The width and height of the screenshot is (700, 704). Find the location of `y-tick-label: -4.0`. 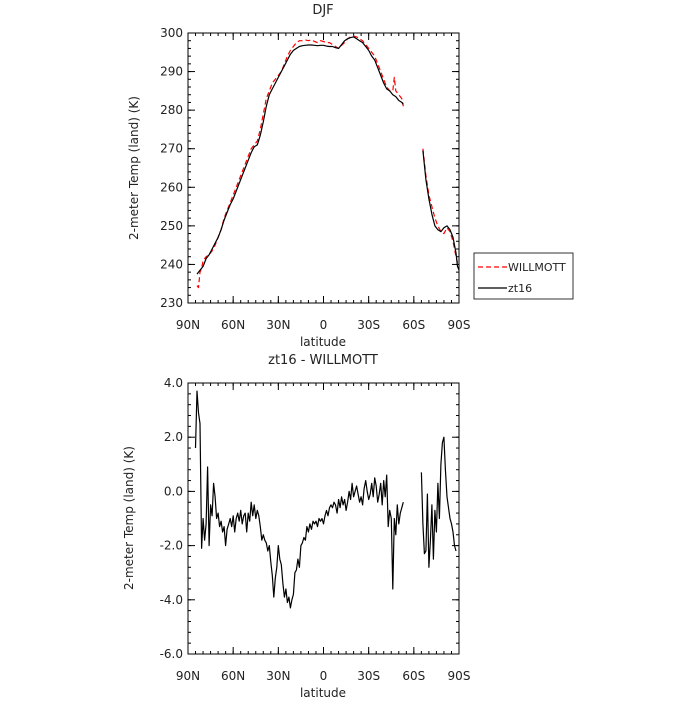

y-tick-label: -4.0 is located at coordinates (171, 600).